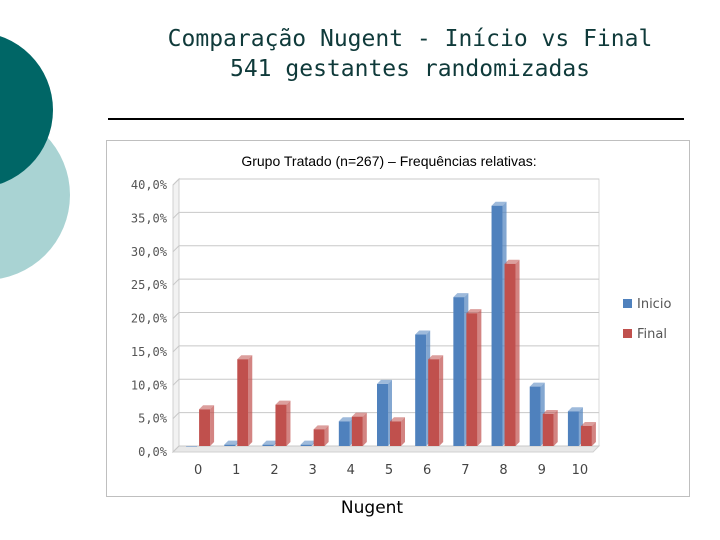 Image resolution: width=720 pixels, height=540 pixels. Describe the element at coordinates (149, 285) in the screenshot. I see `y-tick-label: 25,0%` at that location.